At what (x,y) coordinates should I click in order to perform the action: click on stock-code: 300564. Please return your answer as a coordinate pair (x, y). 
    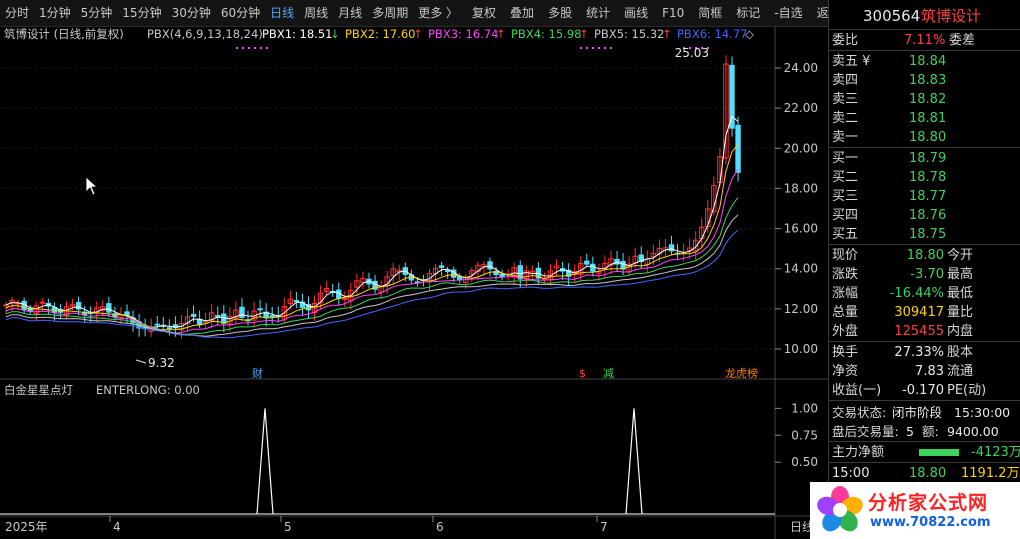
    Looking at the image, I should click on (892, 16).